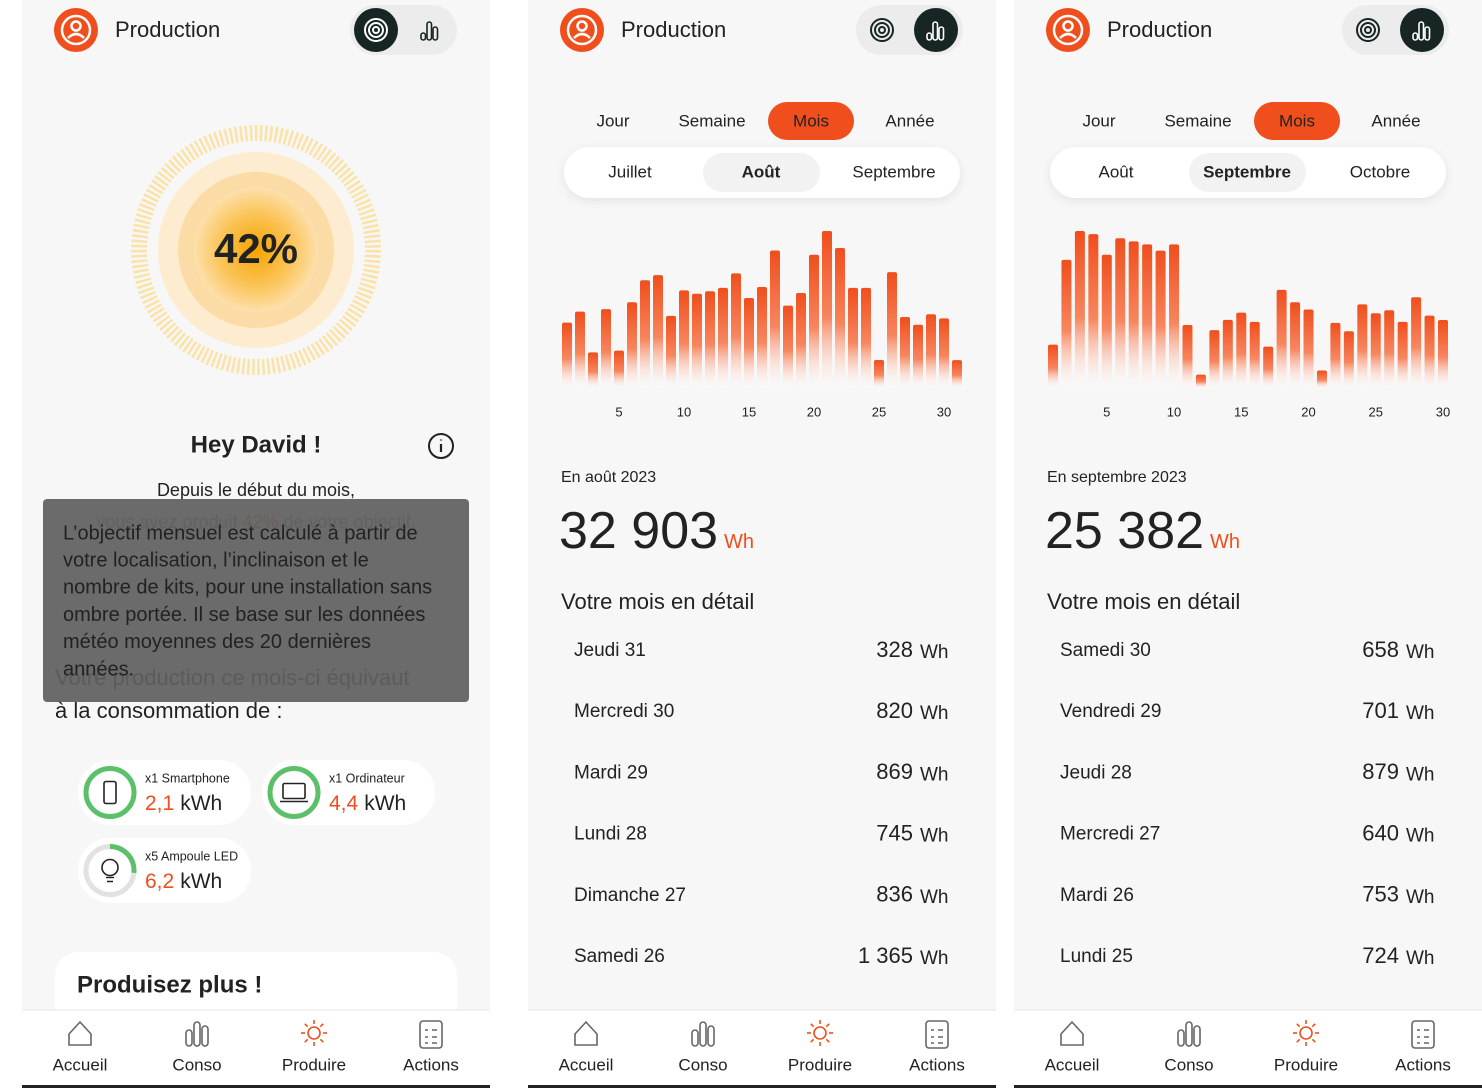 This screenshot has width=1482, height=1088. Describe the element at coordinates (827, 1040) in the screenshot. I see `sun-ray` at that location.